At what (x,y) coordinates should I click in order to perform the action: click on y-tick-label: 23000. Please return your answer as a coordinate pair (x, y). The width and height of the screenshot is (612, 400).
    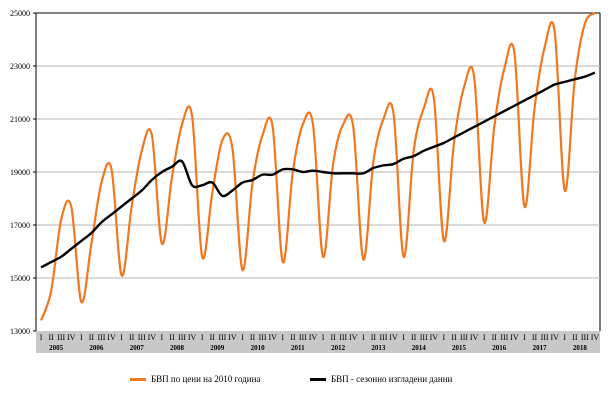
    Looking at the image, I should click on (20, 66).